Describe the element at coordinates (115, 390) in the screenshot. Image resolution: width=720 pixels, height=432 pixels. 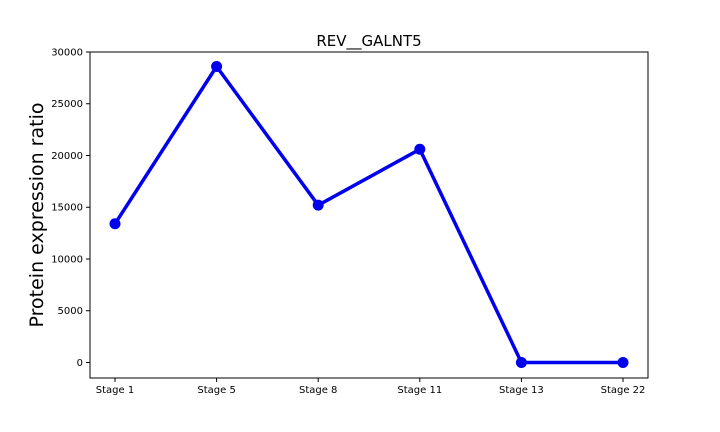
I see `x-tick-label: Stage 1` at that location.